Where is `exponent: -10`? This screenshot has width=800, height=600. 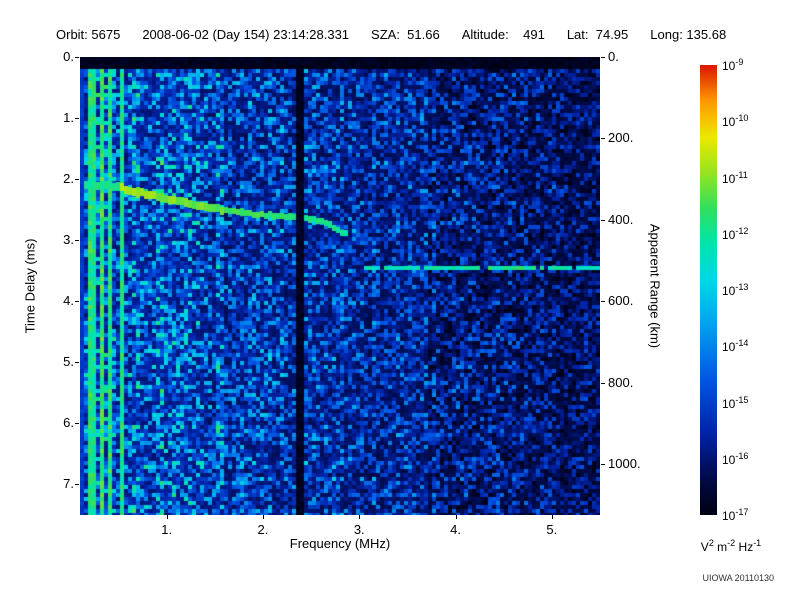
exponent: -10 is located at coordinates (742, 118).